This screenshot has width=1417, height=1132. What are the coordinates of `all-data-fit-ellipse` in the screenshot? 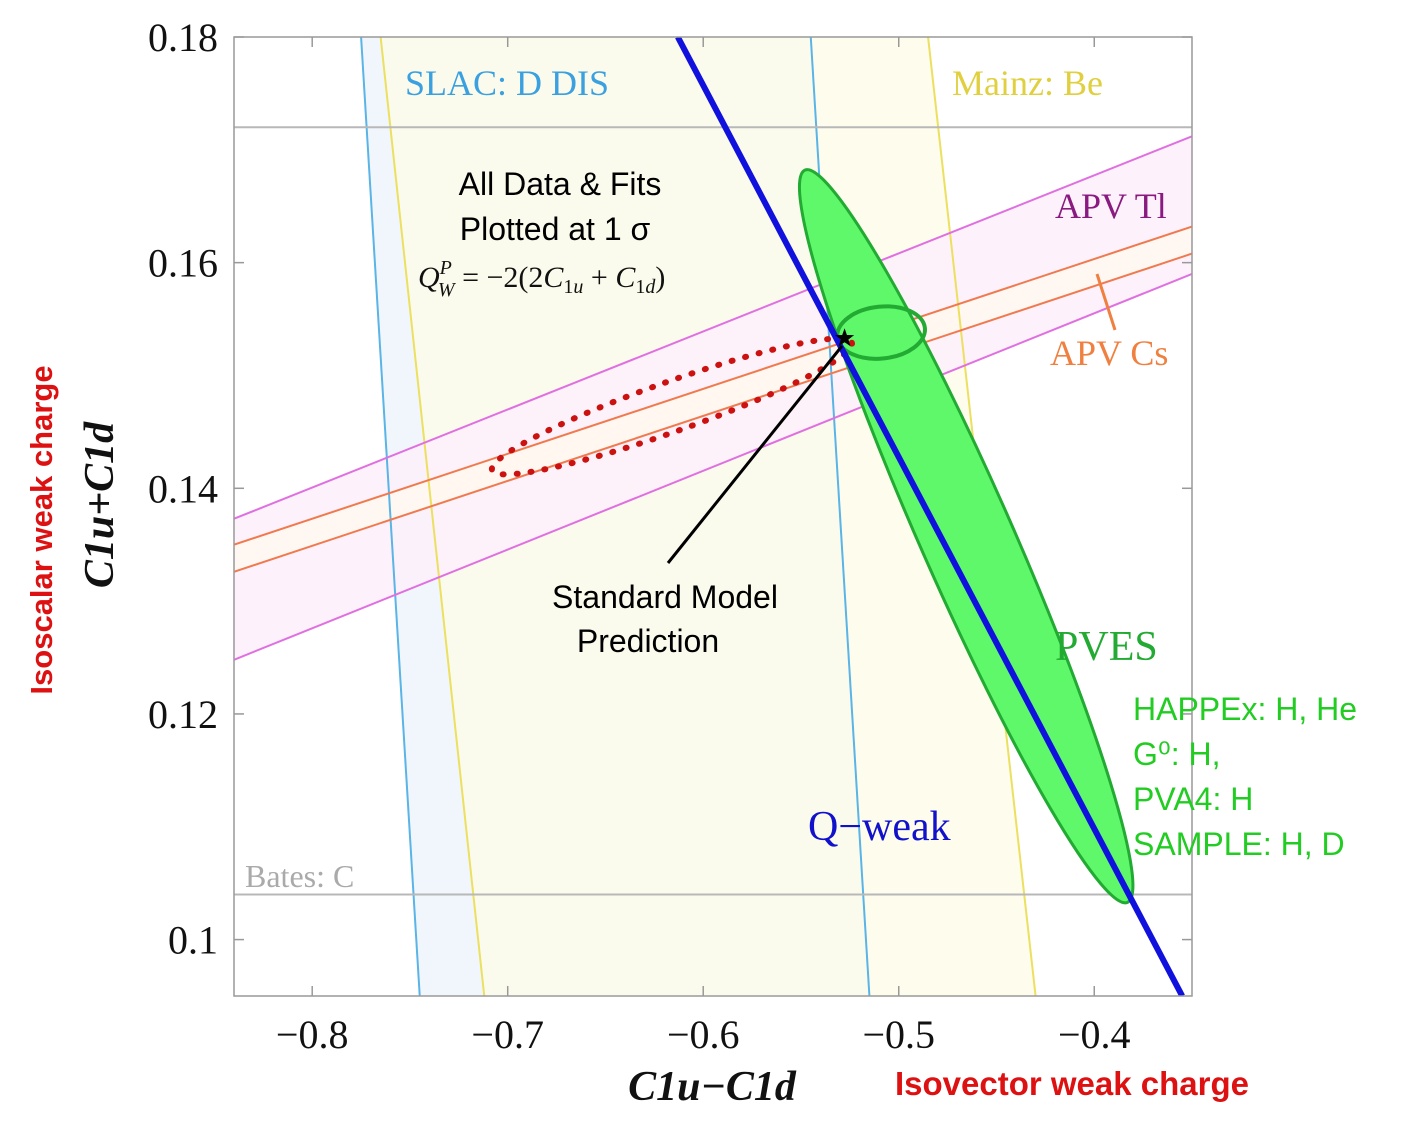 It's located at (672, 406).